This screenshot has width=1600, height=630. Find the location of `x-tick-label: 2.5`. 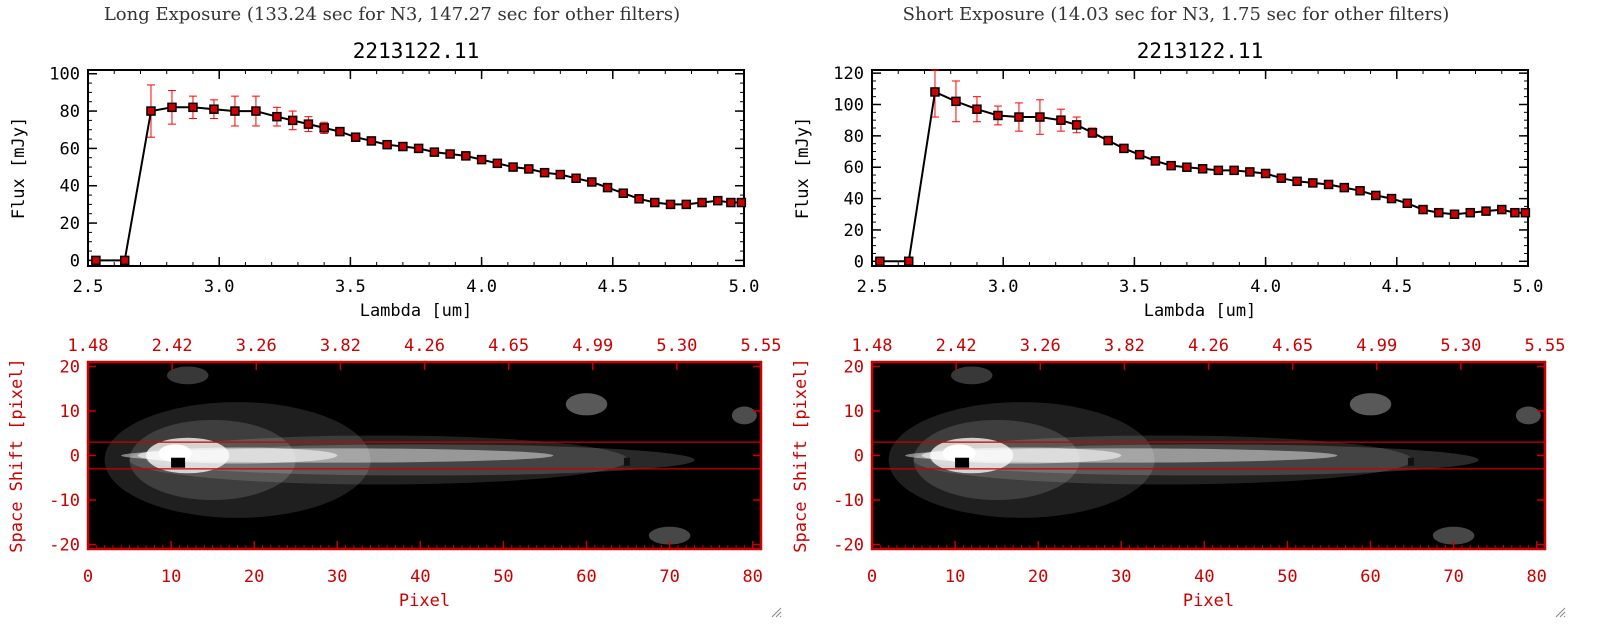

x-tick-label: 2.5 is located at coordinates (88, 287).